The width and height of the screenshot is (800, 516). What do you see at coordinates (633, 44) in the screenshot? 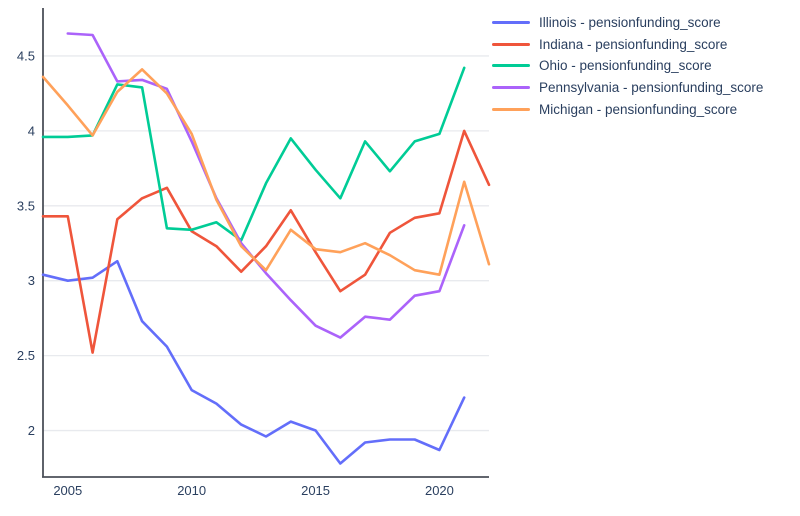
I see `legend-label-indiana: Indiana - pensionfunding_score` at bounding box center [633, 44].